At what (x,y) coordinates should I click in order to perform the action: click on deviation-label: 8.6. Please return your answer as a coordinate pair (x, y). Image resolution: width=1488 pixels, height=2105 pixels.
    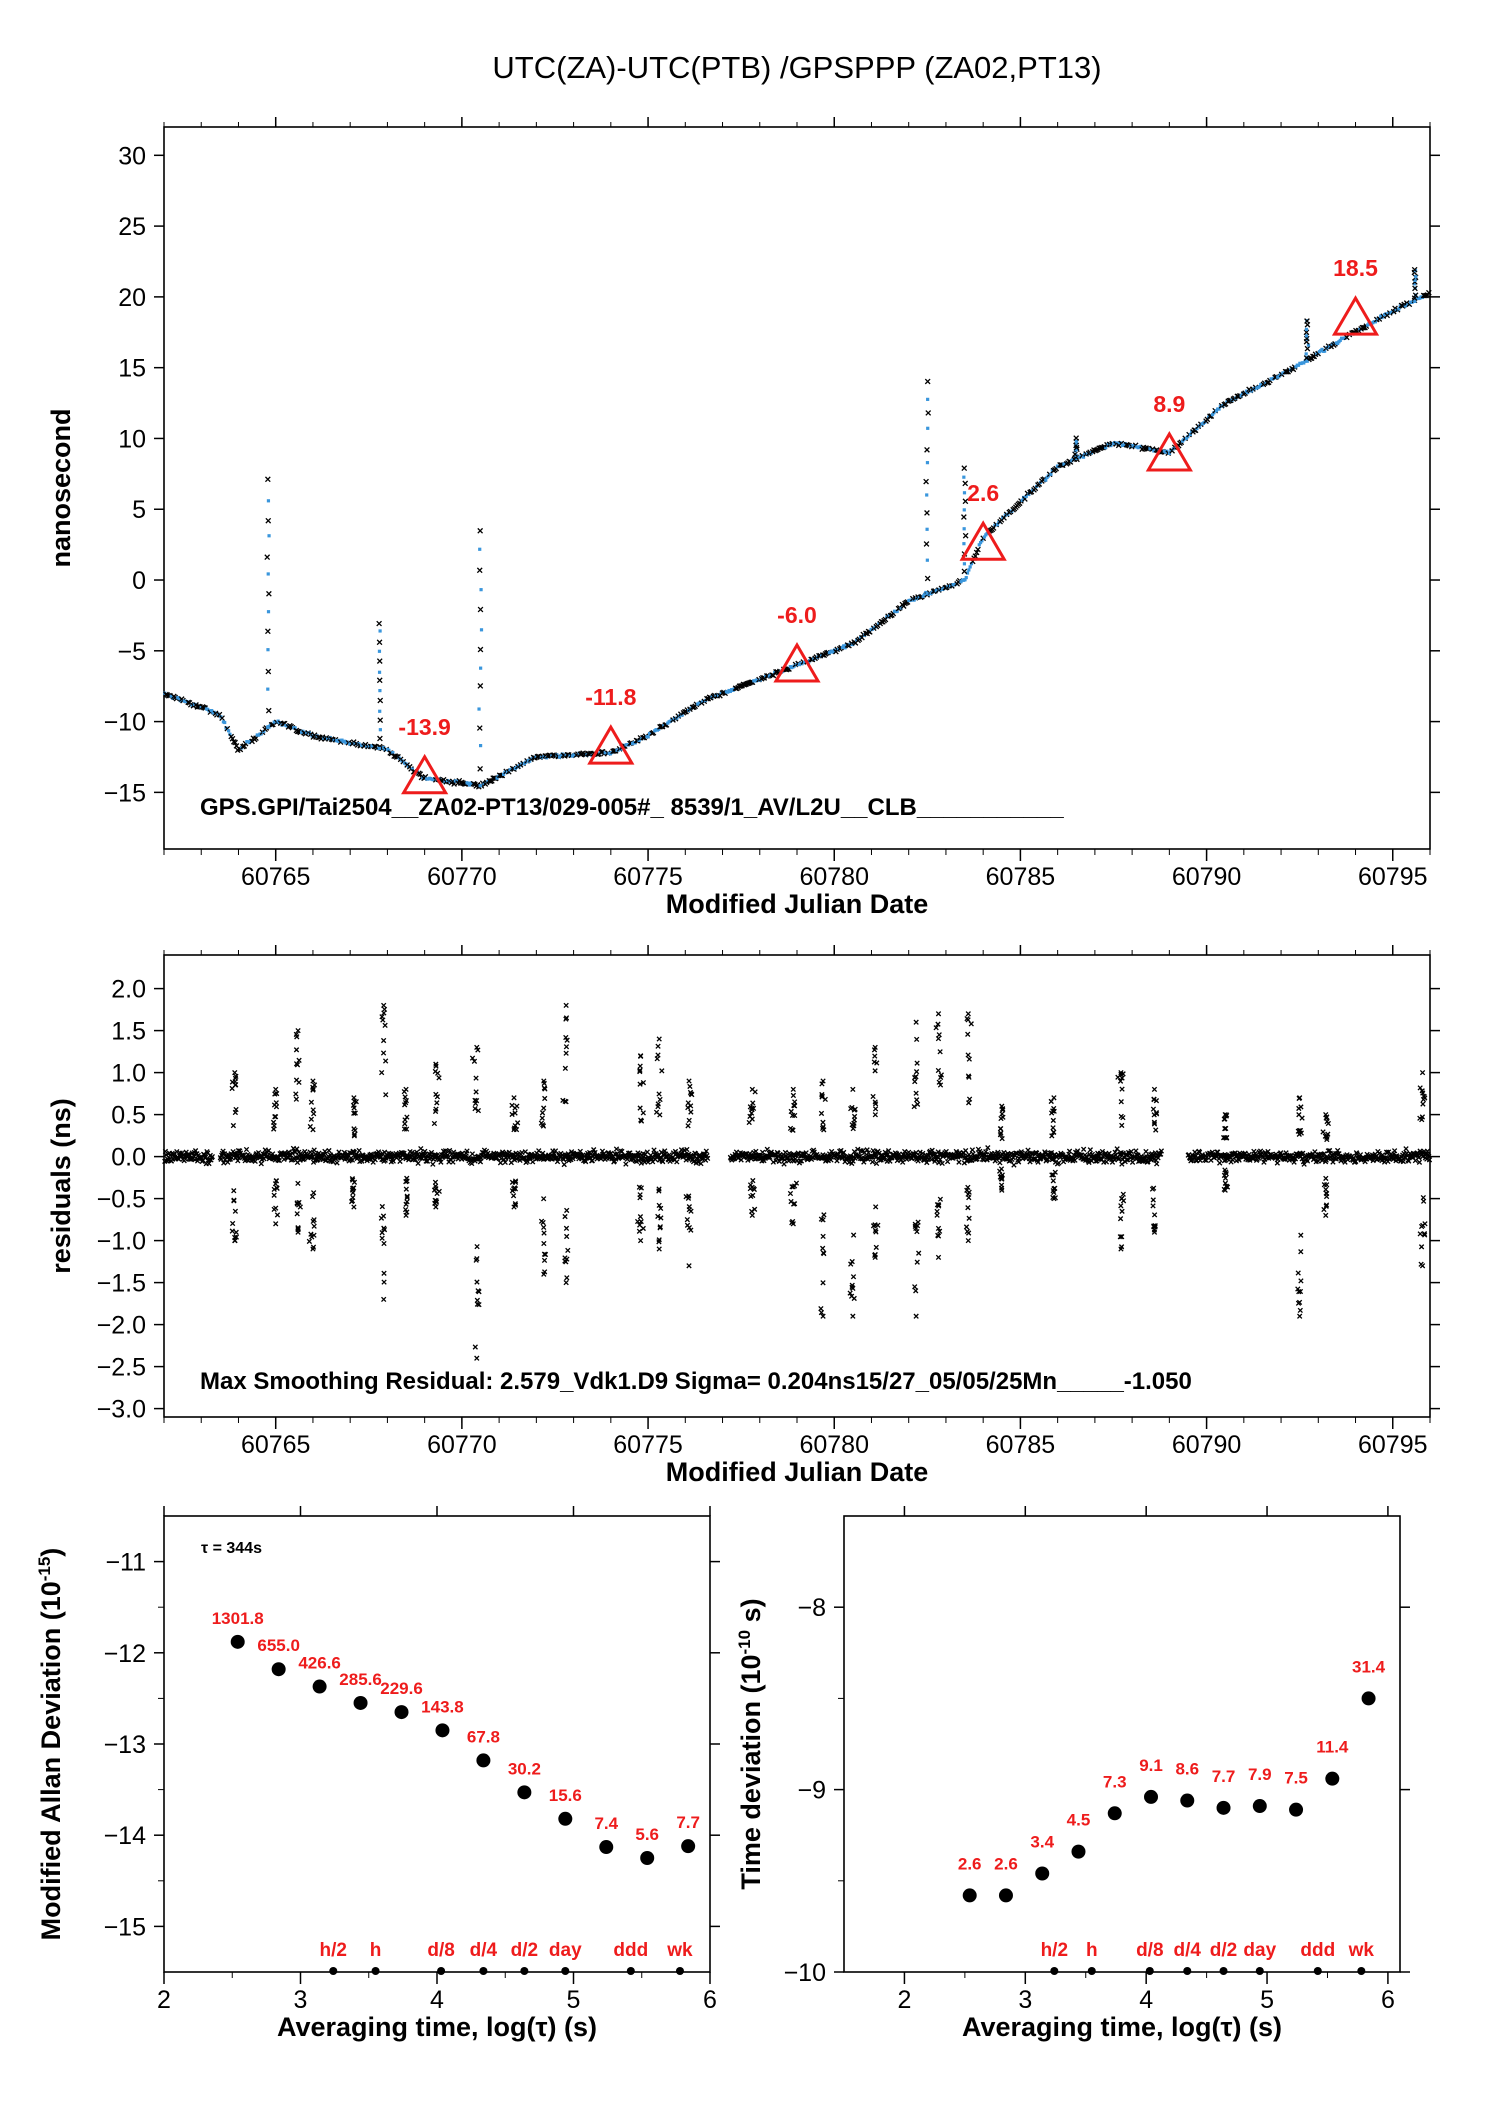
    Looking at the image, I should click on (1187, 1769).